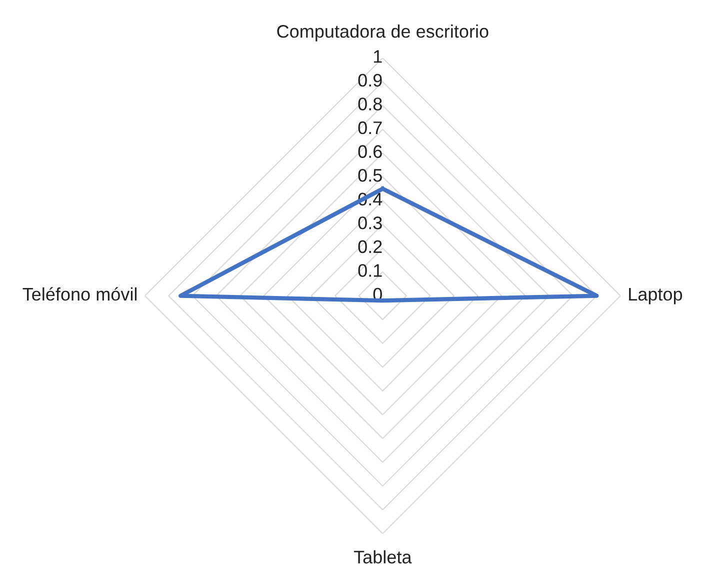 The width and height of the screenshot is (722, 580). I want to click on y-tick-label: 0.5, so click(370, 175).